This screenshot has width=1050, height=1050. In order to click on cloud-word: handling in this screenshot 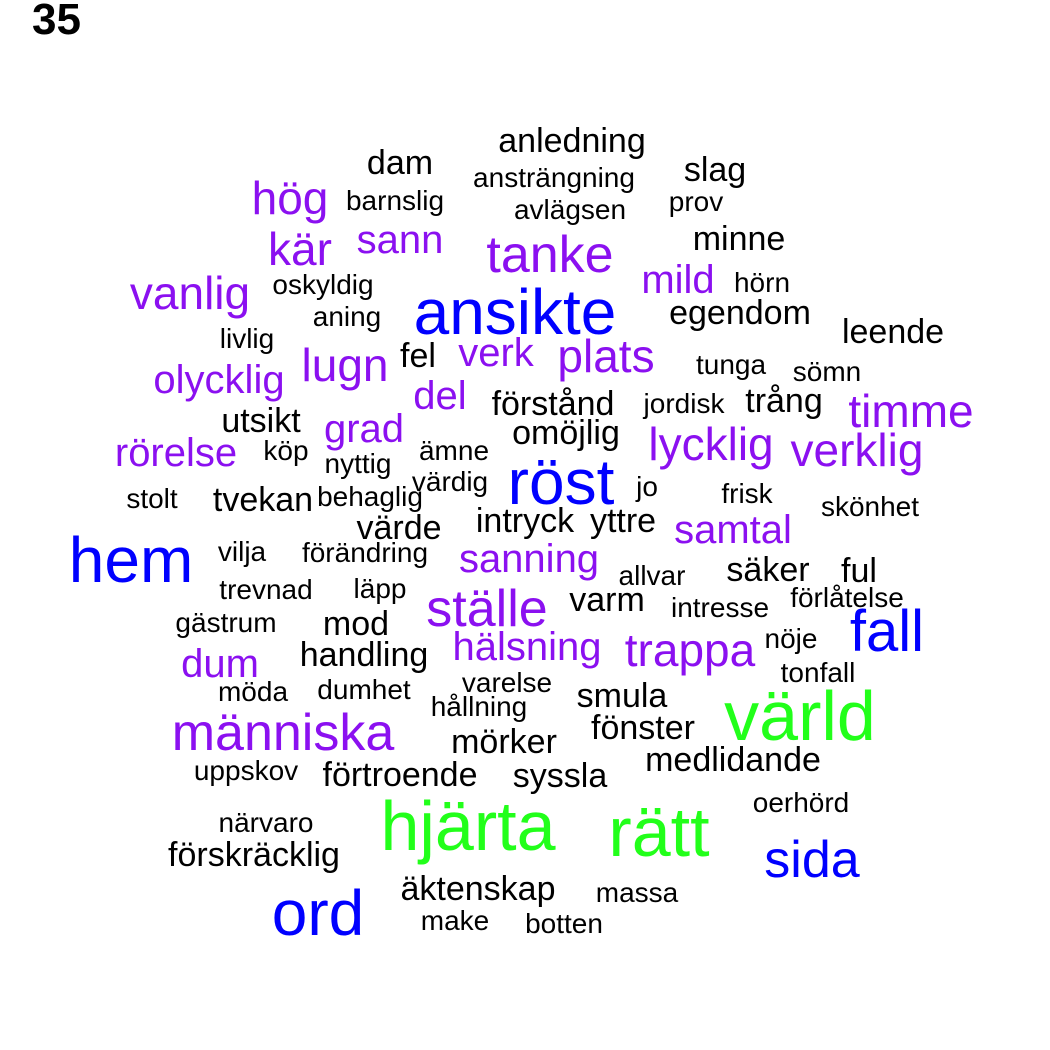, I will do `click(364, 655)`.